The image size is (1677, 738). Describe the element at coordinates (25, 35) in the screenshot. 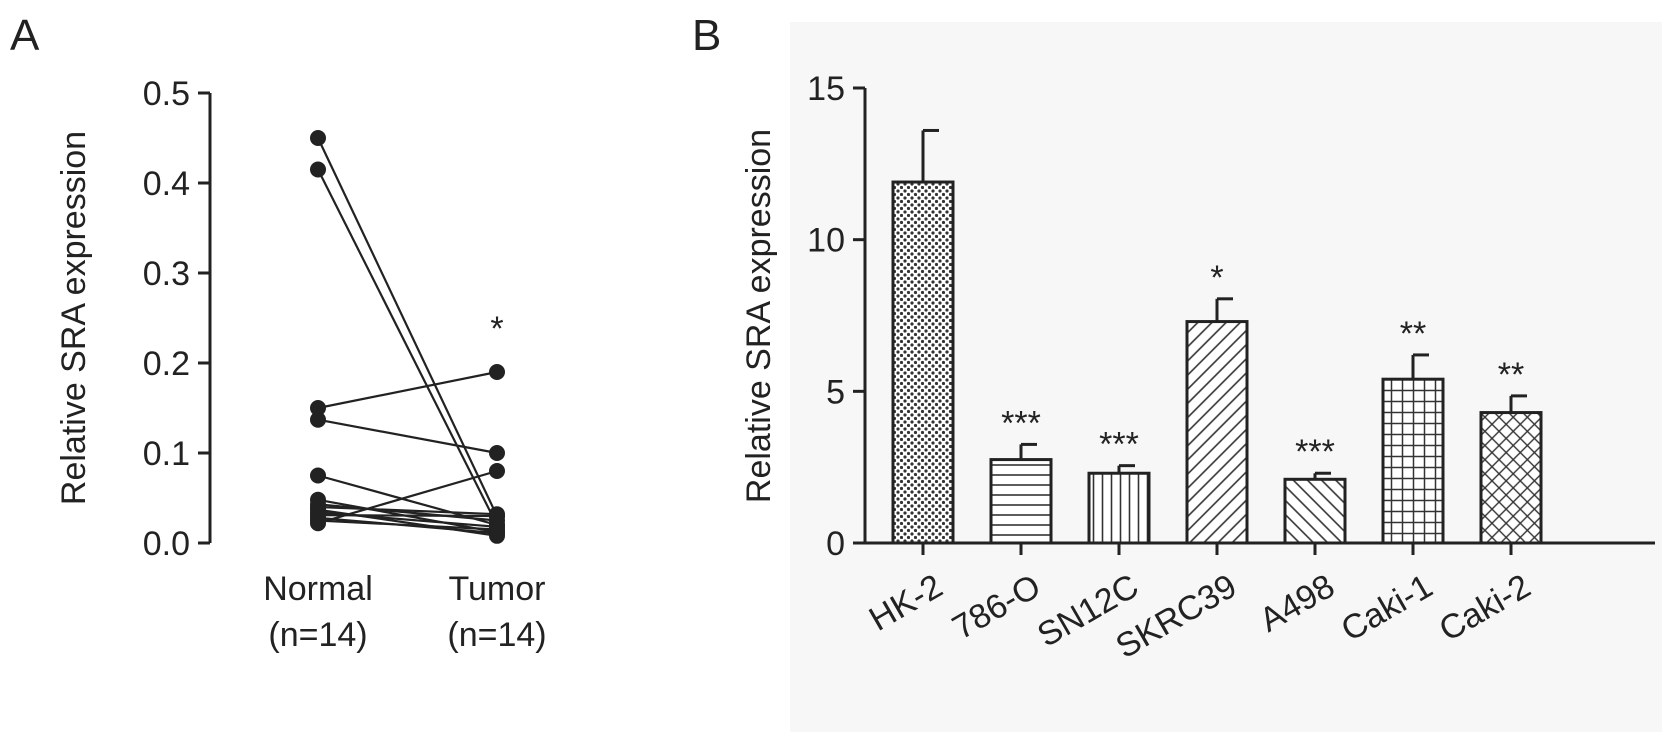

I see `panel-a-label: A` at that location.